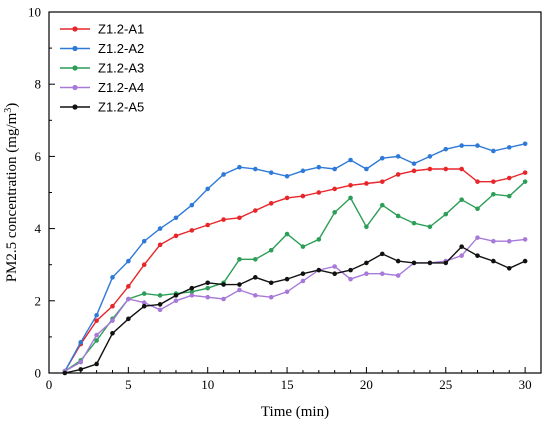 The height and width of the screenshot is (429, 550). Describe the element at coordinates (207, 384) in the screenshot. I see `x-tick-label: 10` at that location.